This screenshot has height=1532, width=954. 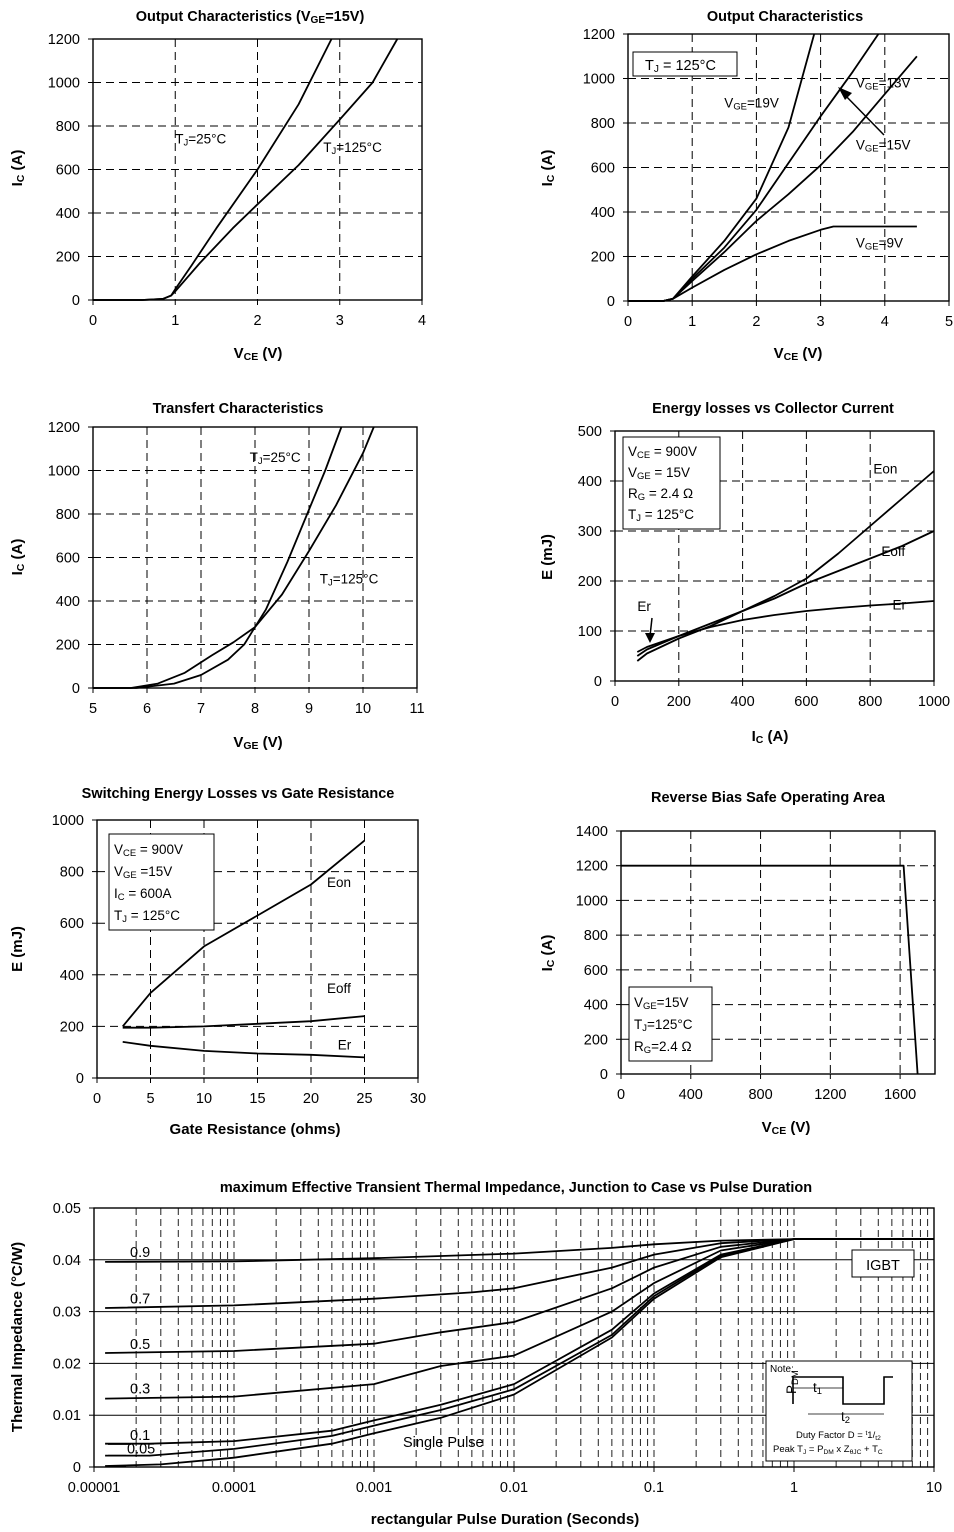 What do you see at coordinates (374, 1488) in the screenshot?
I see `x-tick-label: 0.001` at bounding box center [374, 1488].